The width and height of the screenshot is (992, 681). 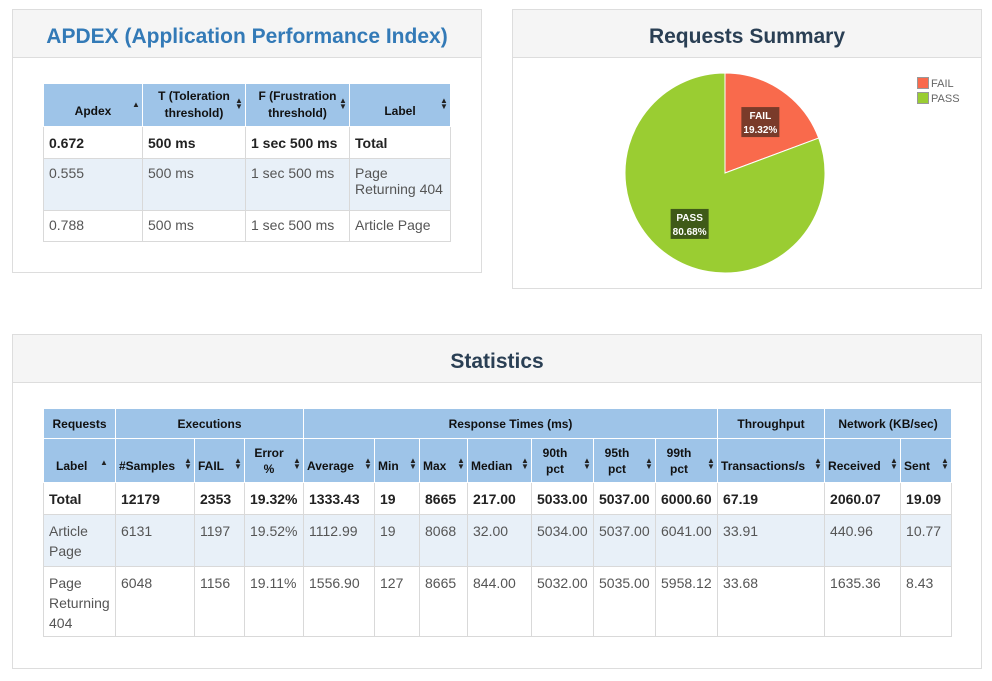 What do you see at coordinates (219, 460) in the screenshot?
I see `stats-header-fail: FAIL ▲ ▼` at bounding box center [219, 460].